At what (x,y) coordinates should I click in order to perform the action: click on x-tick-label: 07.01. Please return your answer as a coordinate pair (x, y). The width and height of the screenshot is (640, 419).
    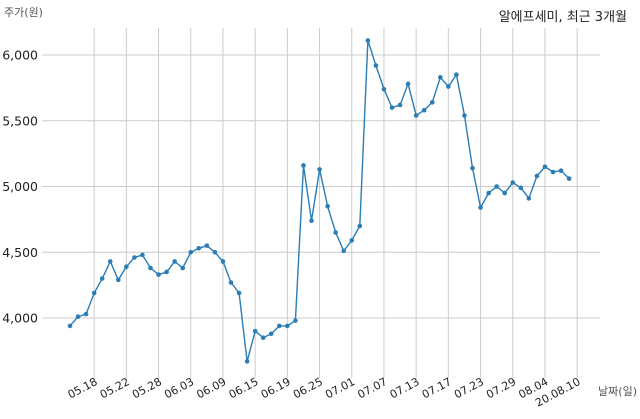
    Looking at the image, I should click on (340, 388).